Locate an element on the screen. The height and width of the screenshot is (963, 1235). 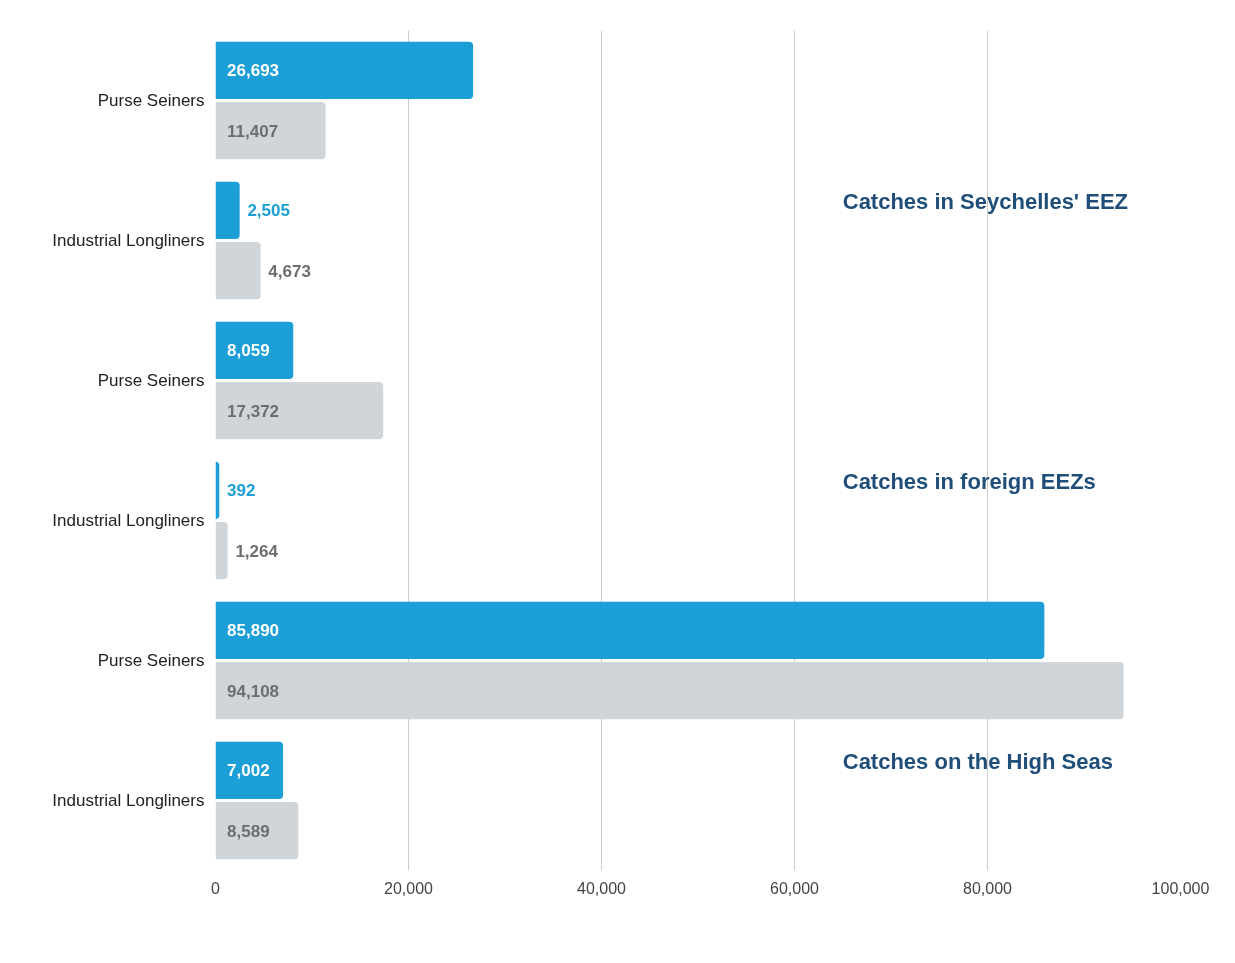
annotation: Catches in foreign EEZs is located at coordinates (969, 481).